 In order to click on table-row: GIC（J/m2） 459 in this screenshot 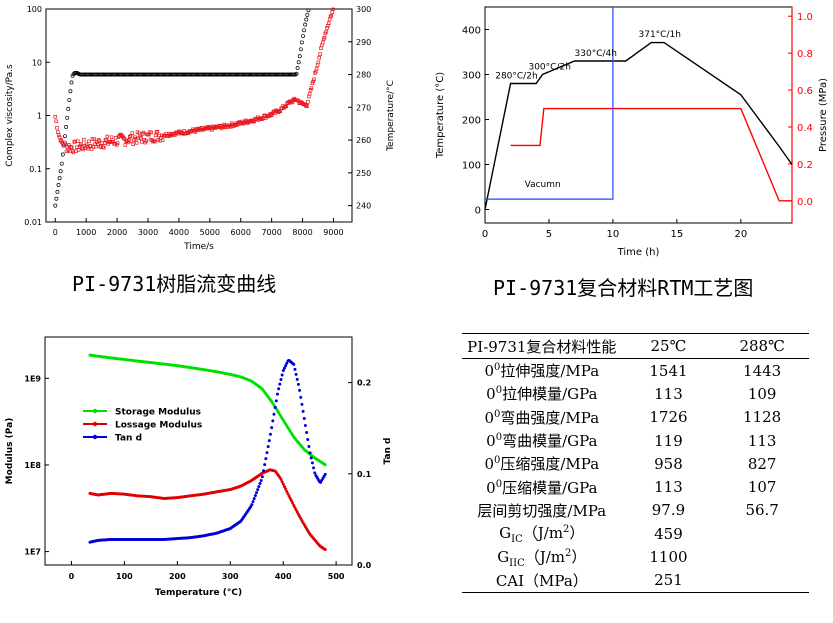, I will do `click(635, 533)`.